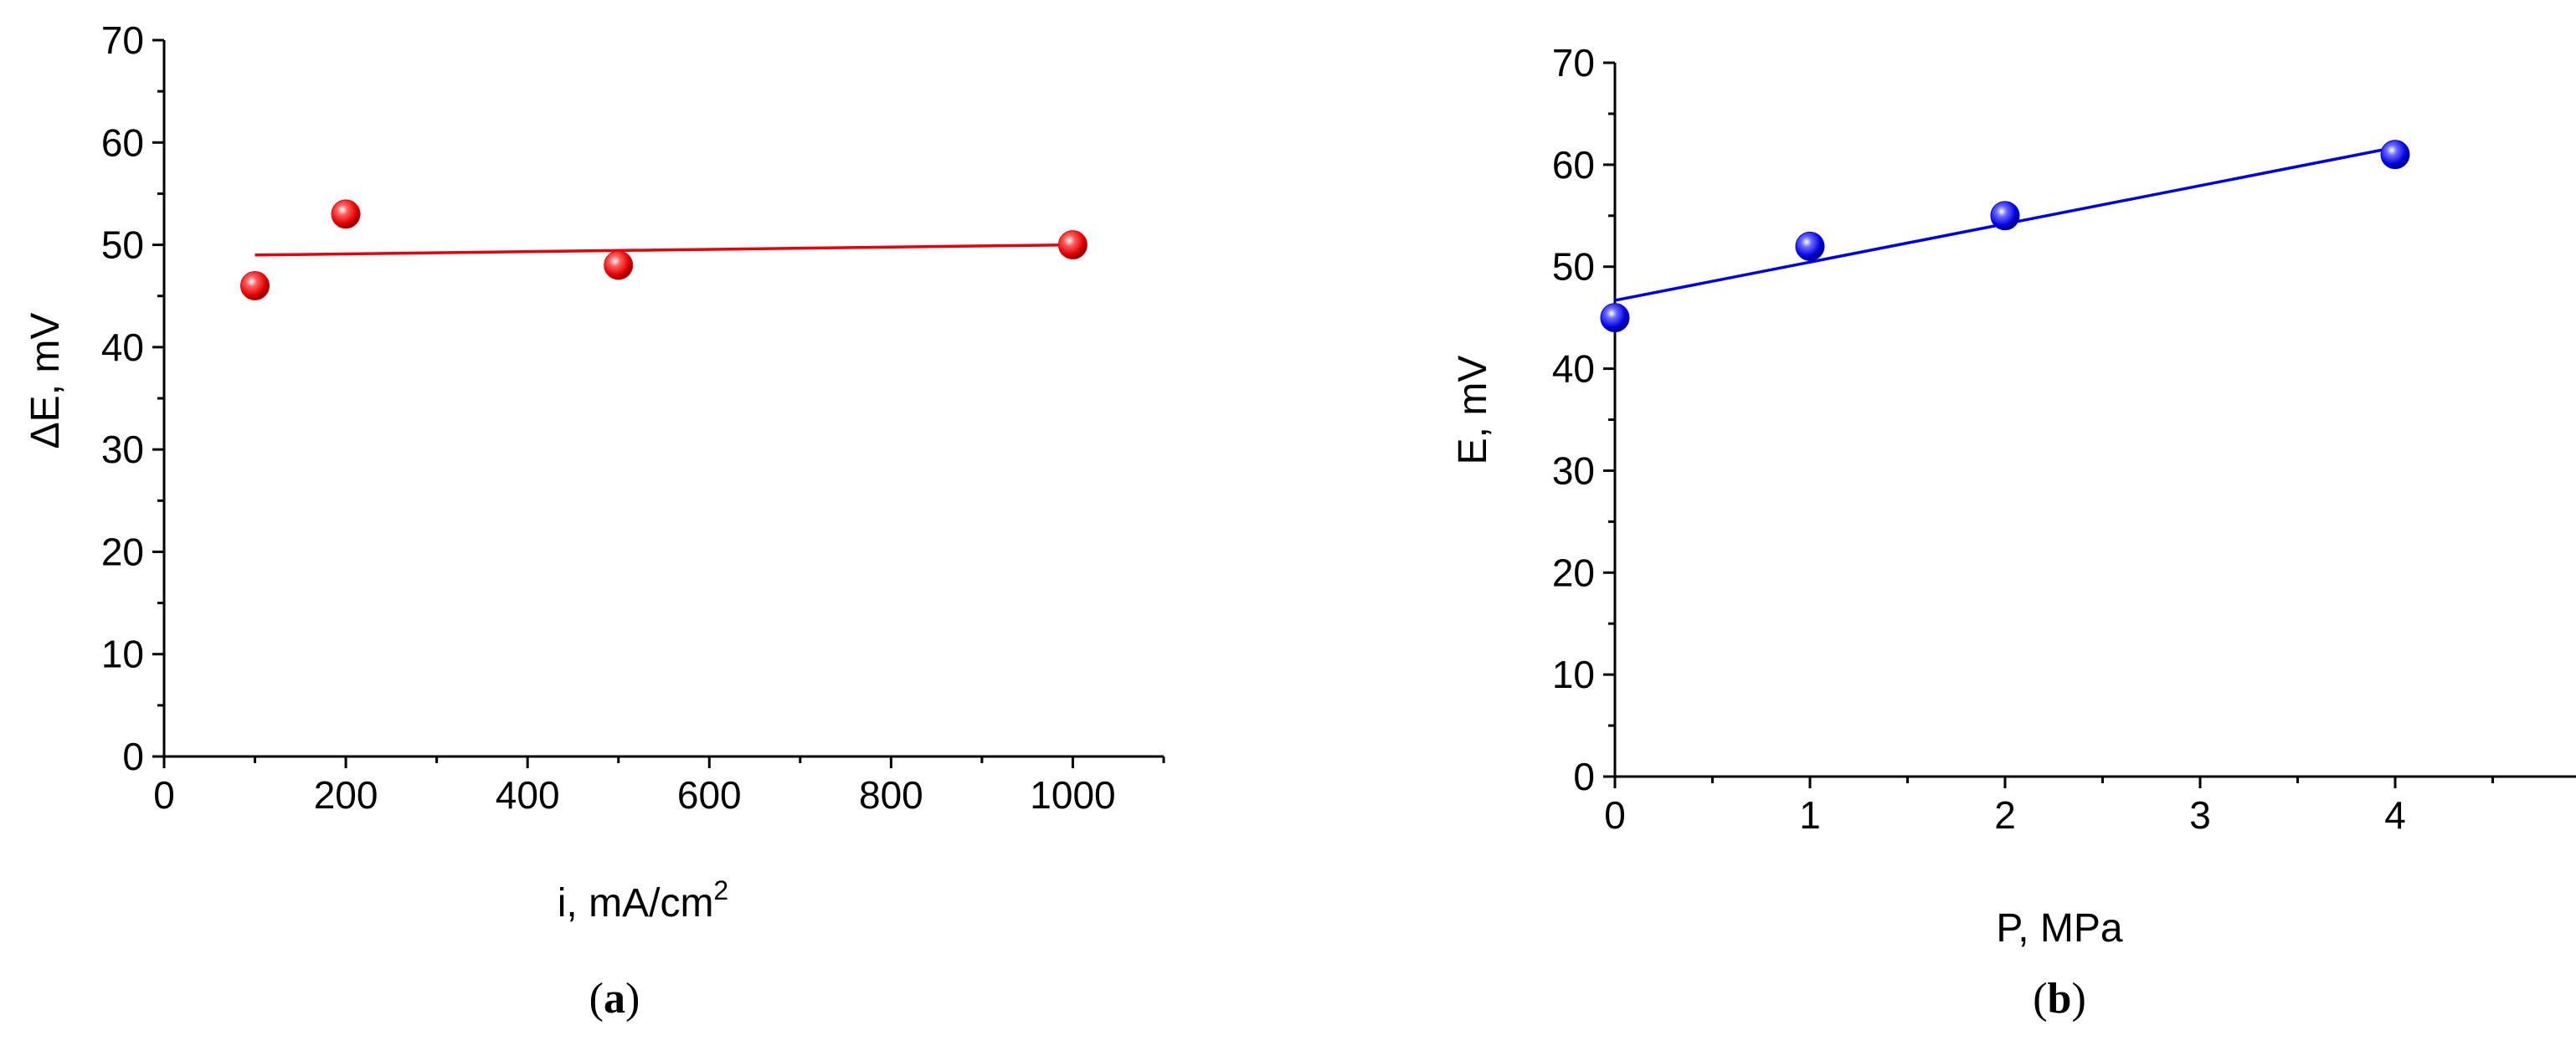  Describe the element at coordinates (346, 795) in the screenshot. I see `x-tick-label: 200` at that location.